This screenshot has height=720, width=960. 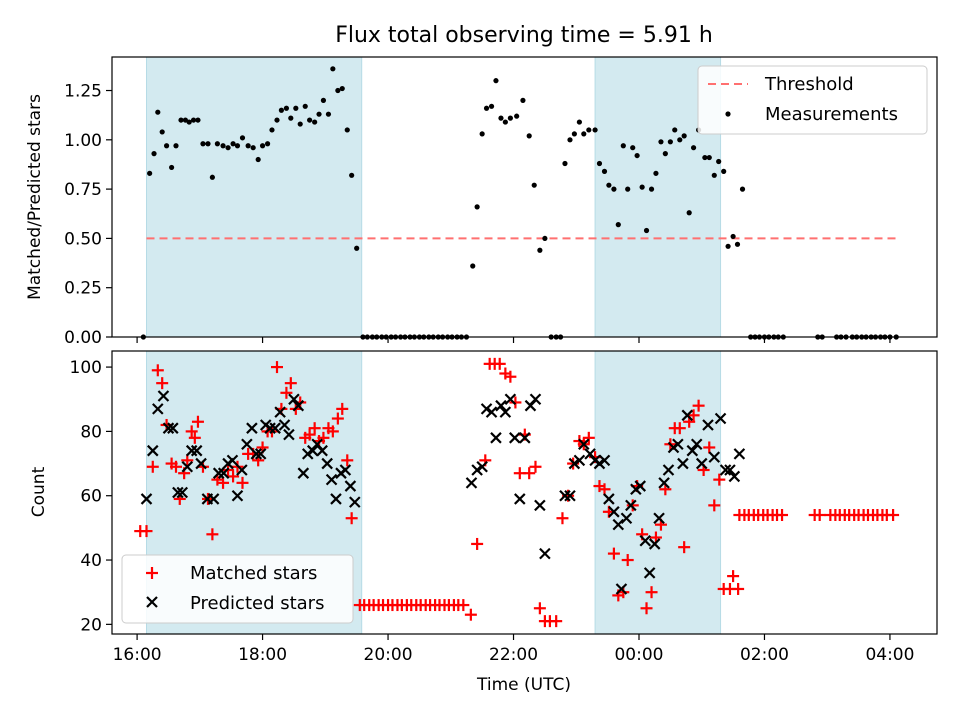 What do you see at coordinates (524, 35) in the screenshot?
I see `chart-title: Flux total observing time = 5.91 h` at bounding box center [524, 35].